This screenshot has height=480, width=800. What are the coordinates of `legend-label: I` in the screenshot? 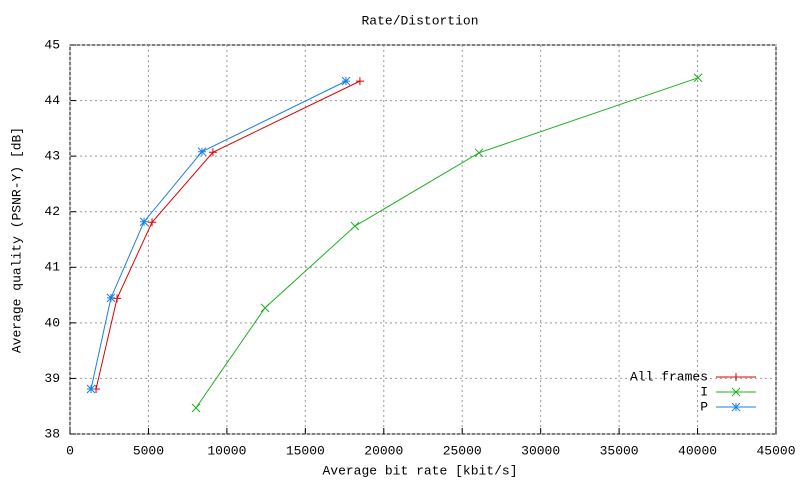 It's located at (704, 391).